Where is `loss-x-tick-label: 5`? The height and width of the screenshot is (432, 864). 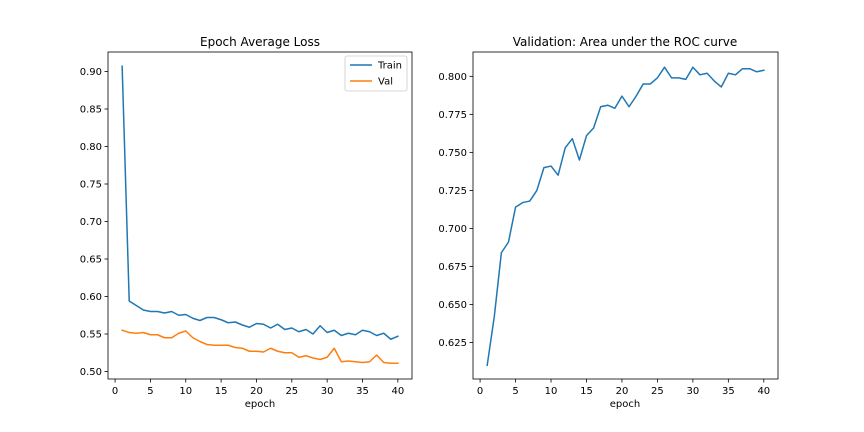
loss-x-tick-label: 5 is located at coordinates (150, 391).